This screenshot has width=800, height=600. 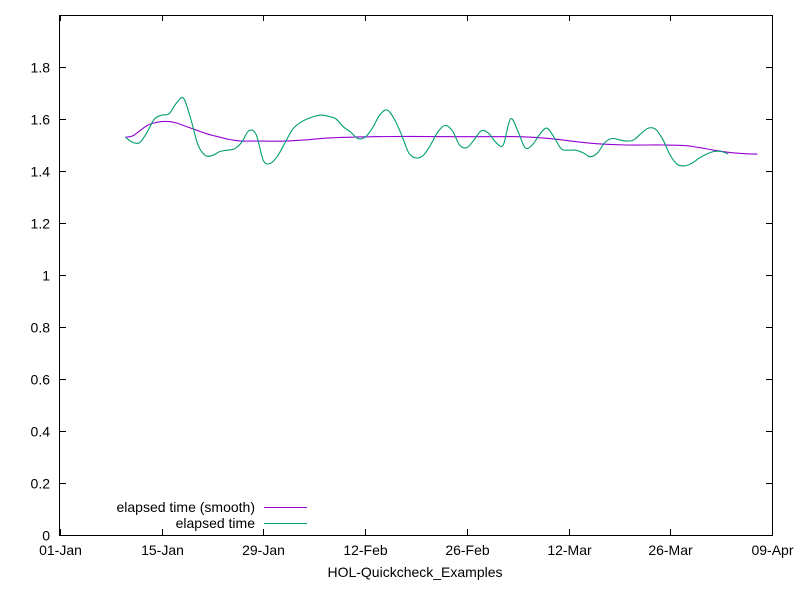 What do you see at coordinates (41, 224) in the screenshot?
I see `y-tick-label: 1.2` at bounding box center [41, 224].